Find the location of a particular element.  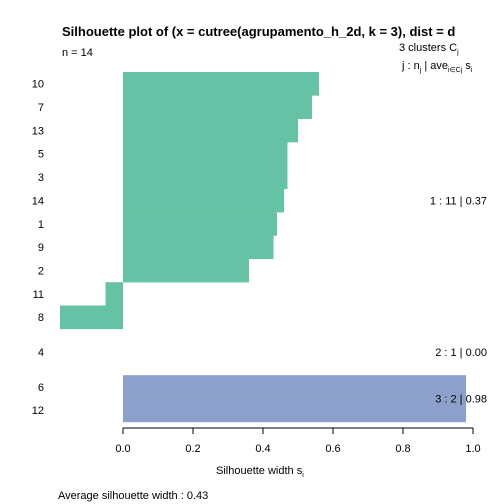

n-label: n = 14 is located at coordinates (77, 53).